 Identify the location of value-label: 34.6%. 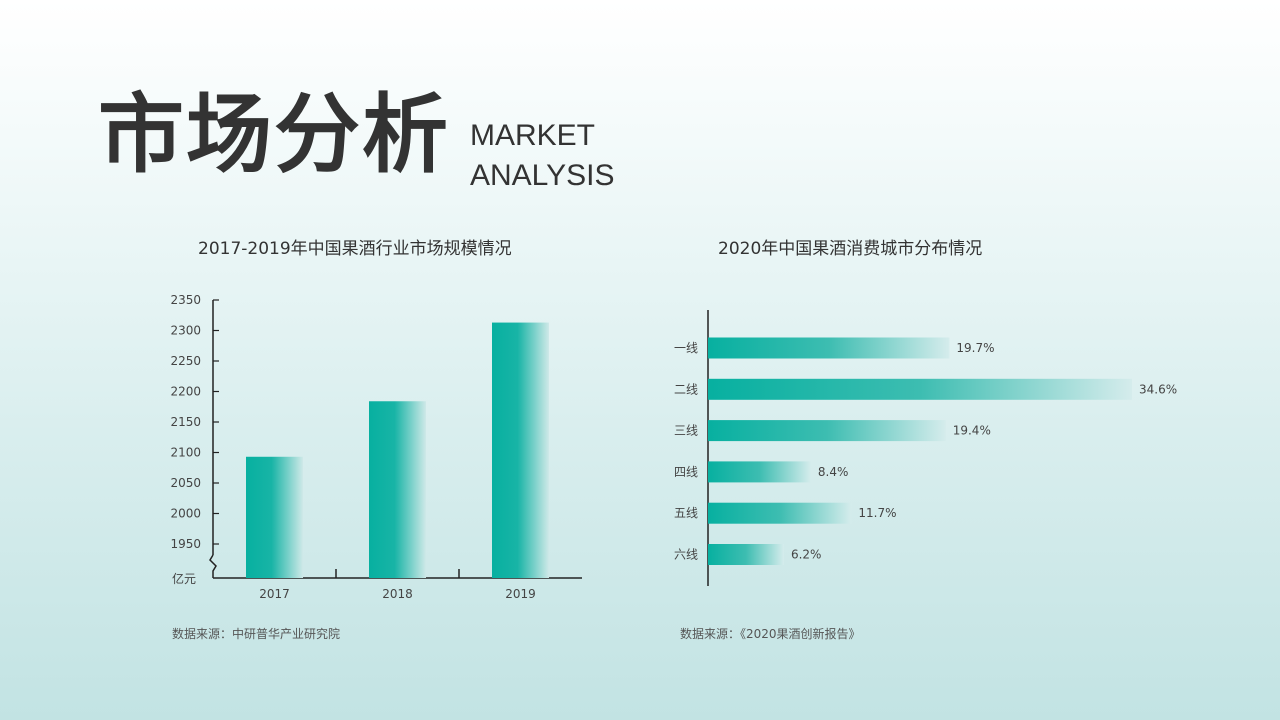
(1158, 389).